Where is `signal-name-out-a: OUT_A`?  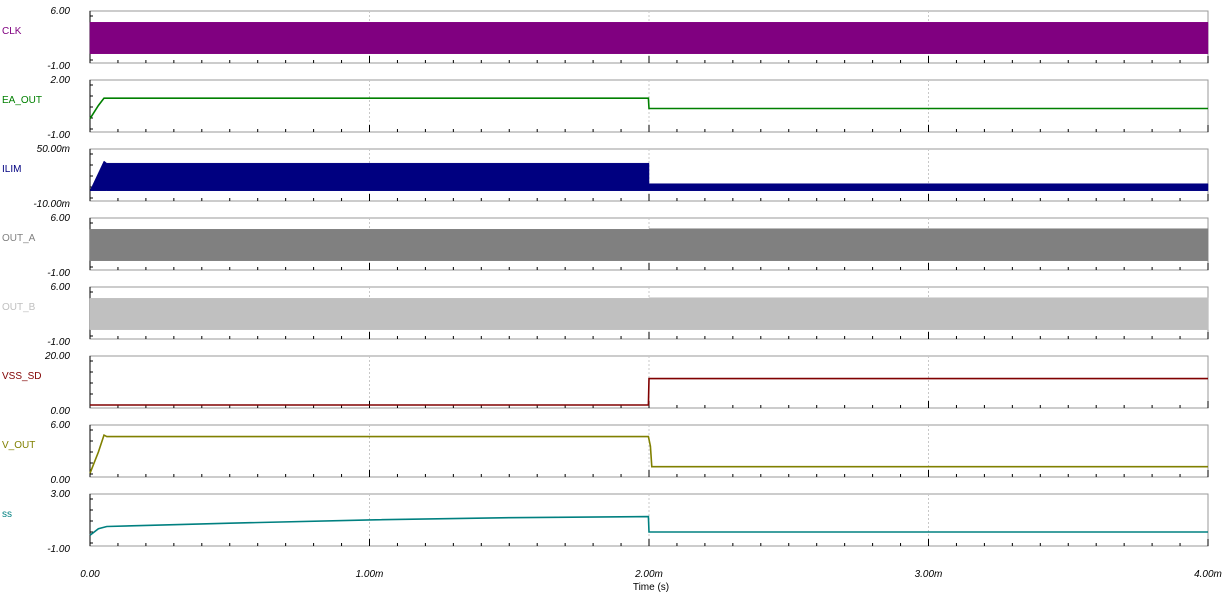 signal-name-out-a: OUT_A is located at coordinates (19, 238).